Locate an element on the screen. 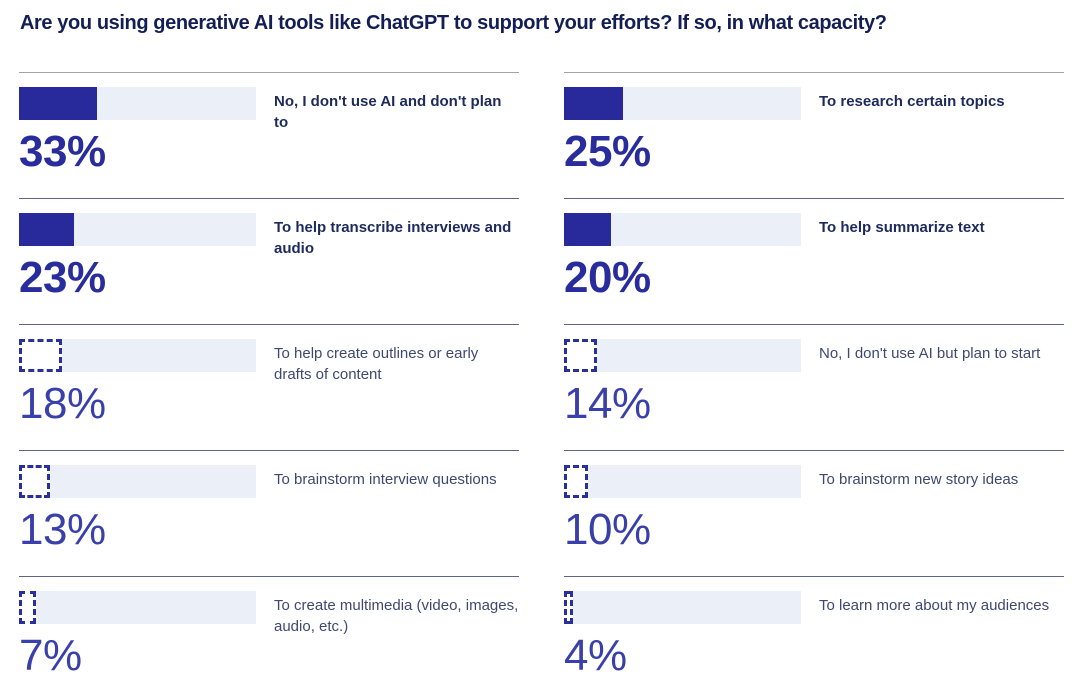  bar-value: 20% is located at coordinates (607, 277).